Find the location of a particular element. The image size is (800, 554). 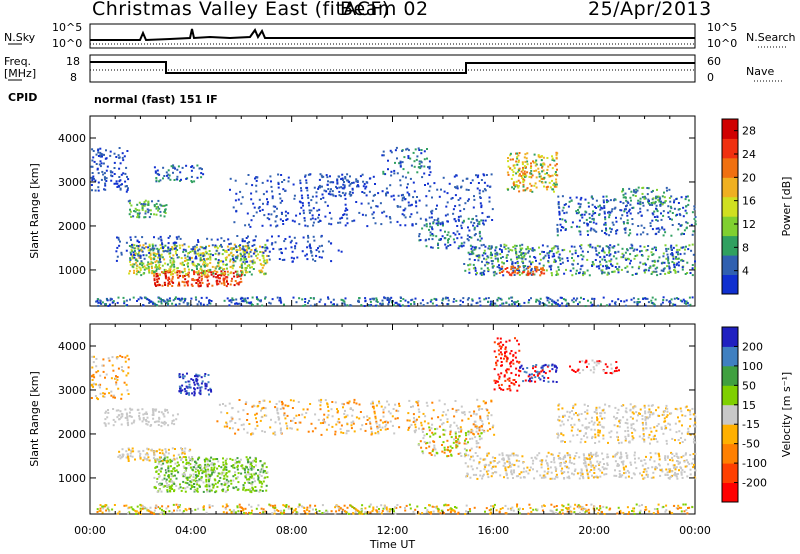

noise-tick-bottom-right: 10^0 is located at coordinates (722, 43).